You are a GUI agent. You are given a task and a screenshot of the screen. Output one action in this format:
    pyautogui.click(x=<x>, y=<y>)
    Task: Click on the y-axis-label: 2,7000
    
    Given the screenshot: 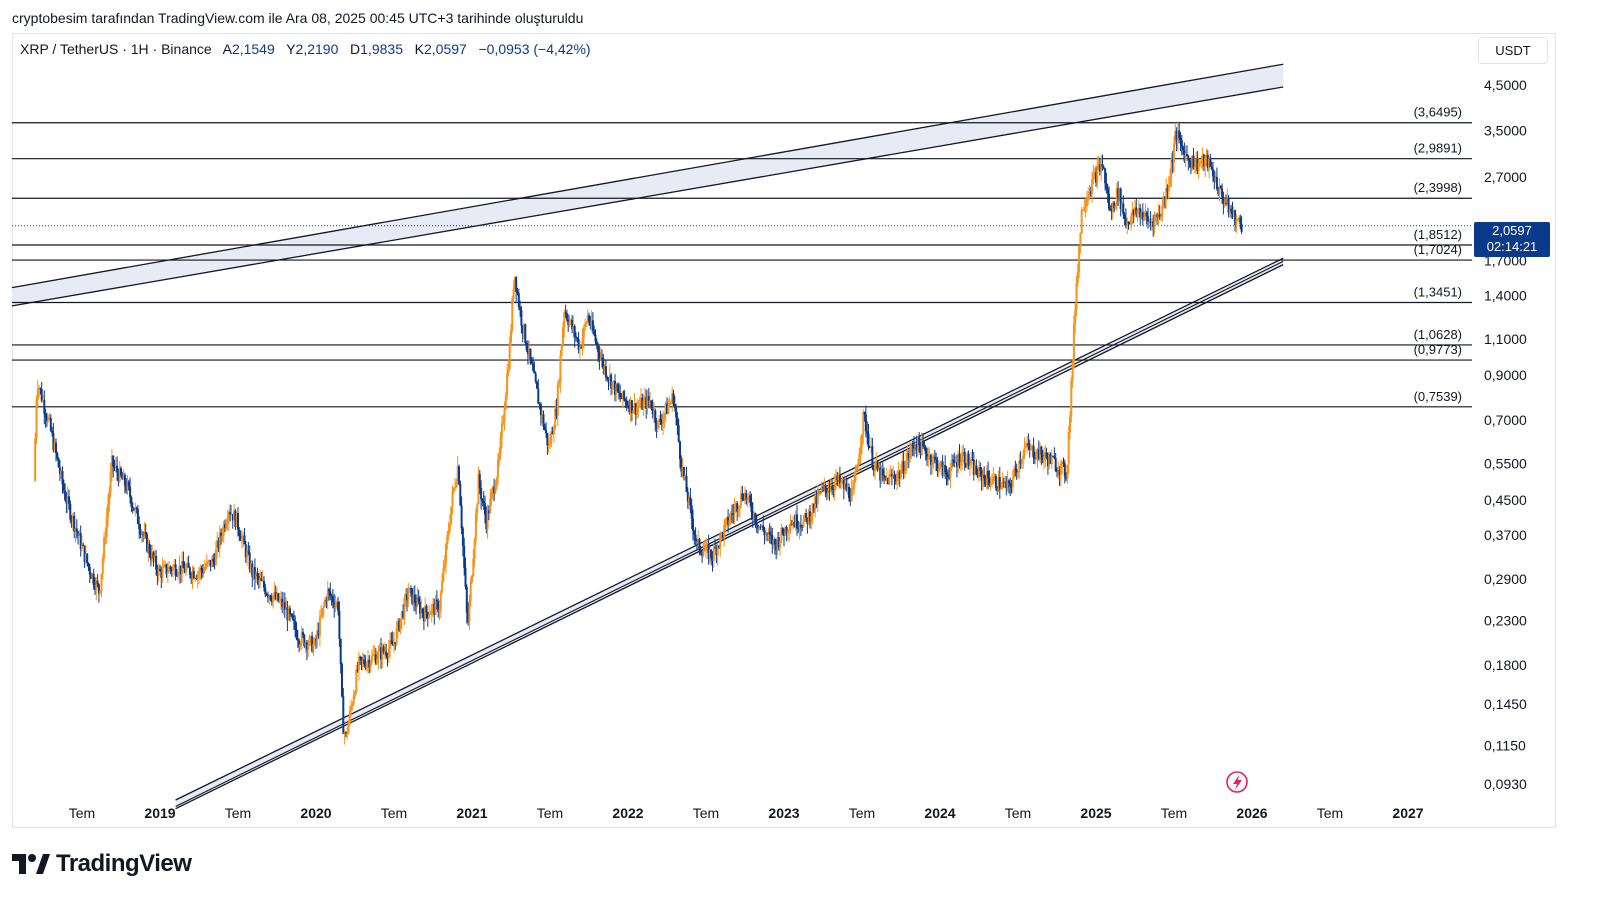 What is the action you would take?
    pyautogui.click(x=1505, y=177)
    